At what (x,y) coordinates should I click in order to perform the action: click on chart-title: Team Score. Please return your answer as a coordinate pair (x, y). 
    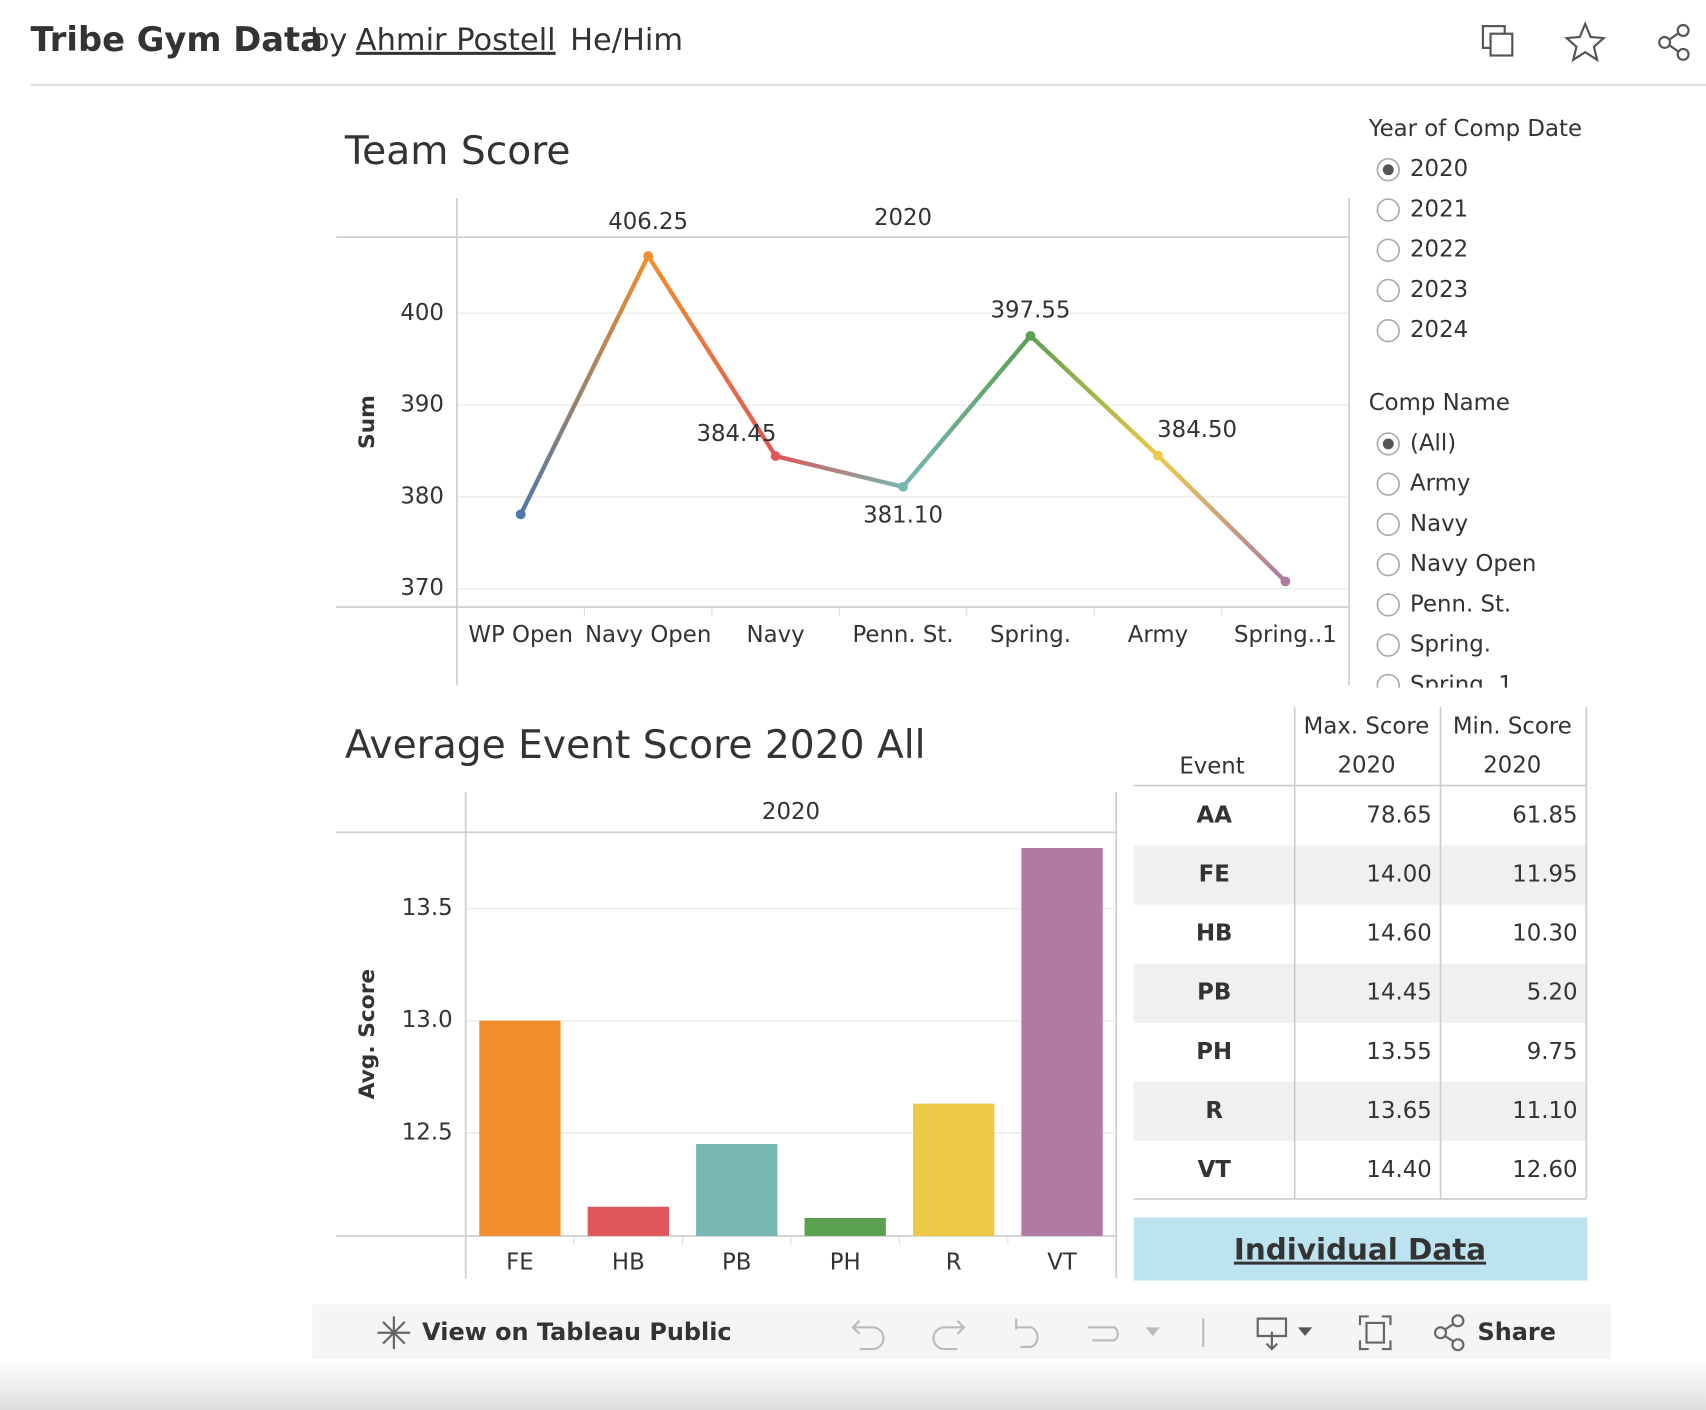
    Looking at the image, I should click on (457, 151).